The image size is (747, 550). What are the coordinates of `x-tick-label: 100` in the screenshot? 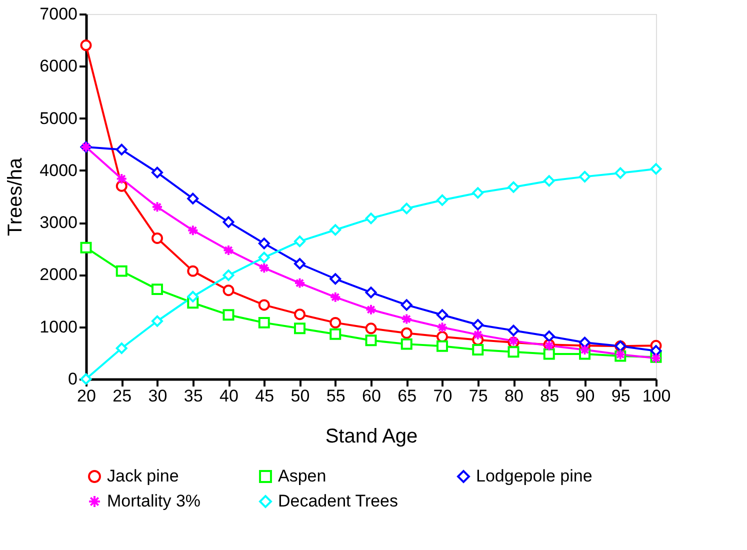 It's located at (656, 396).